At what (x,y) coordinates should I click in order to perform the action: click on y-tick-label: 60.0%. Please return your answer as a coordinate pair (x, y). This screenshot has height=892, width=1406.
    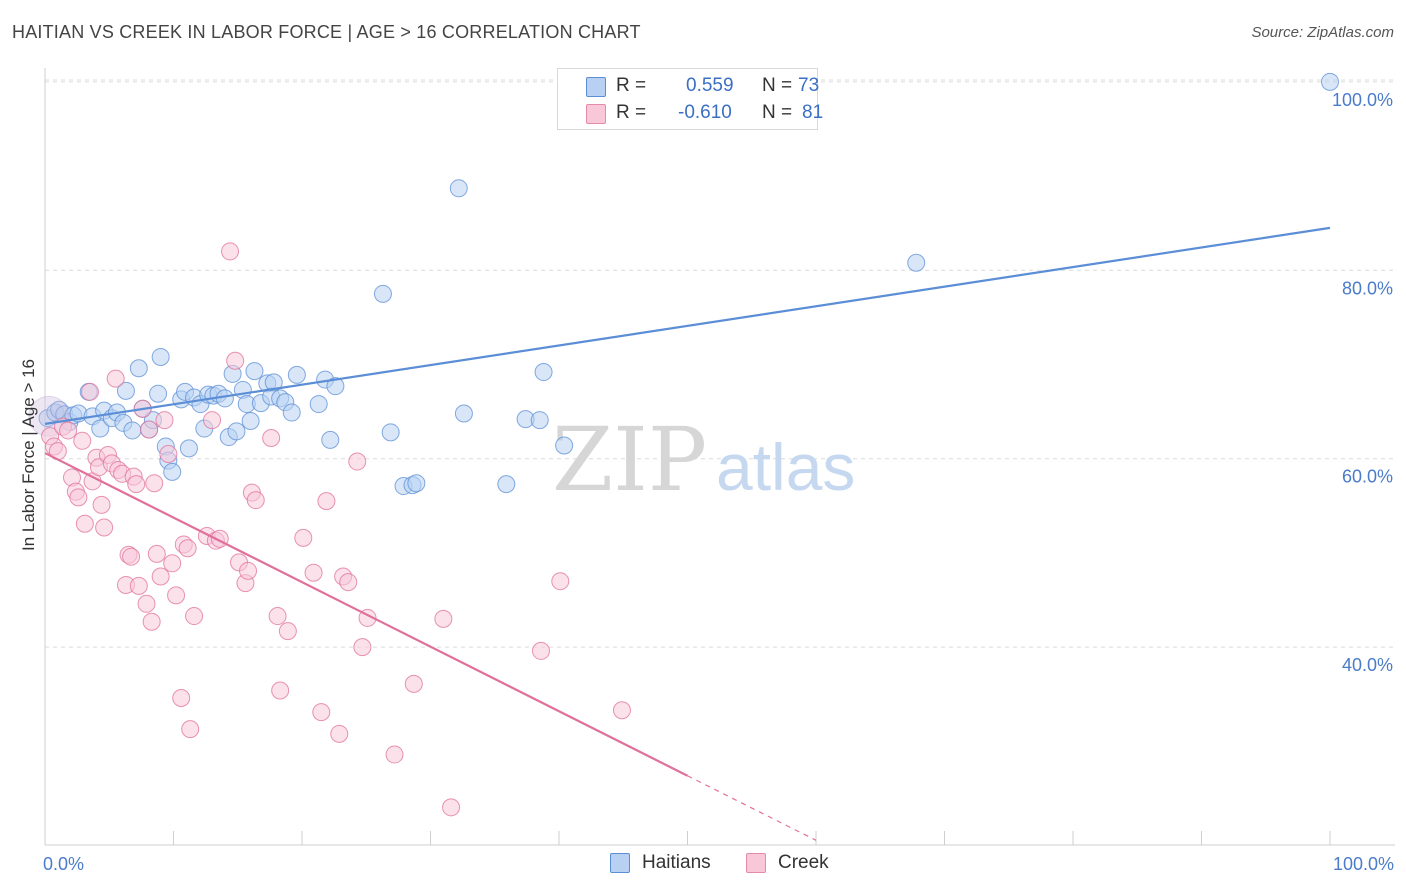
    Looking at the image, I should click on (1367, 477).